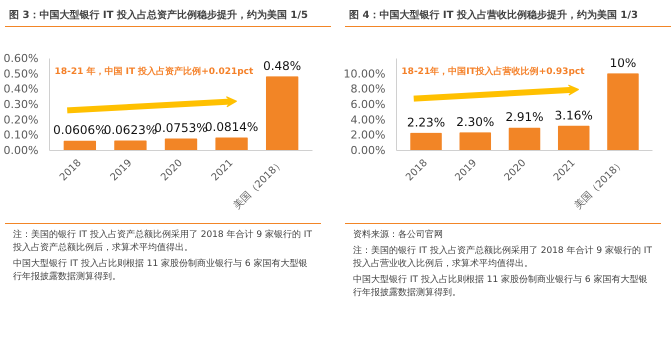  I want to click on annotation: 18-21年，中国IT投入占营收比例+0.93pct, so click(493, 72).